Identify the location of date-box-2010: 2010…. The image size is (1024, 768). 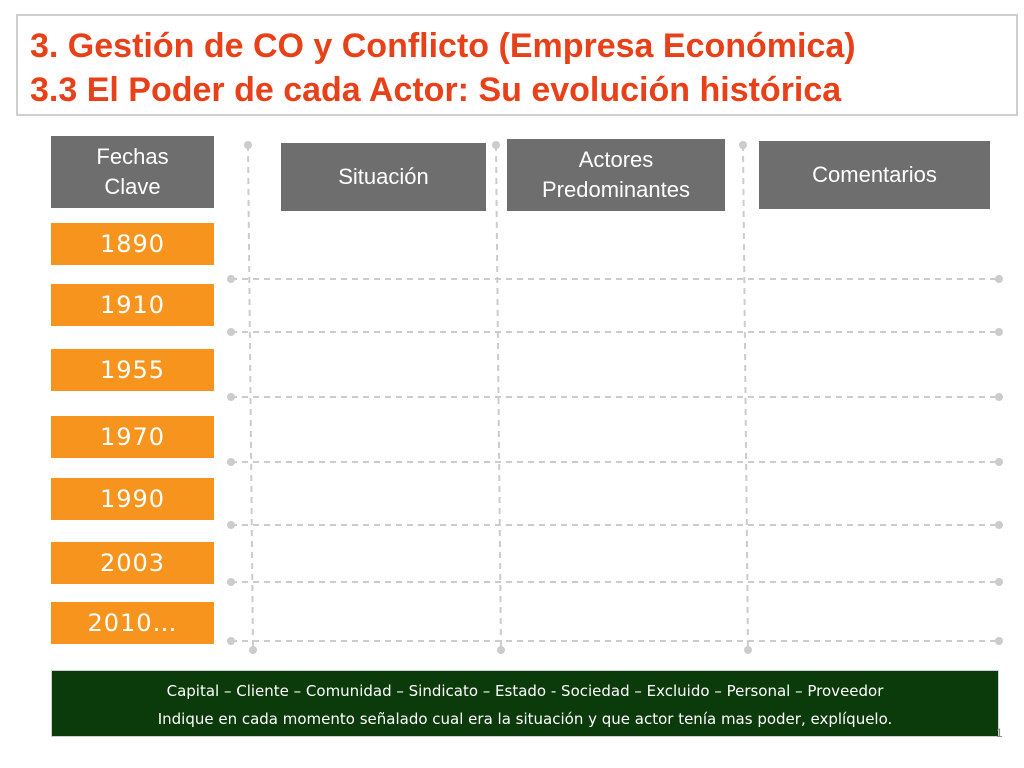
(132, 623).